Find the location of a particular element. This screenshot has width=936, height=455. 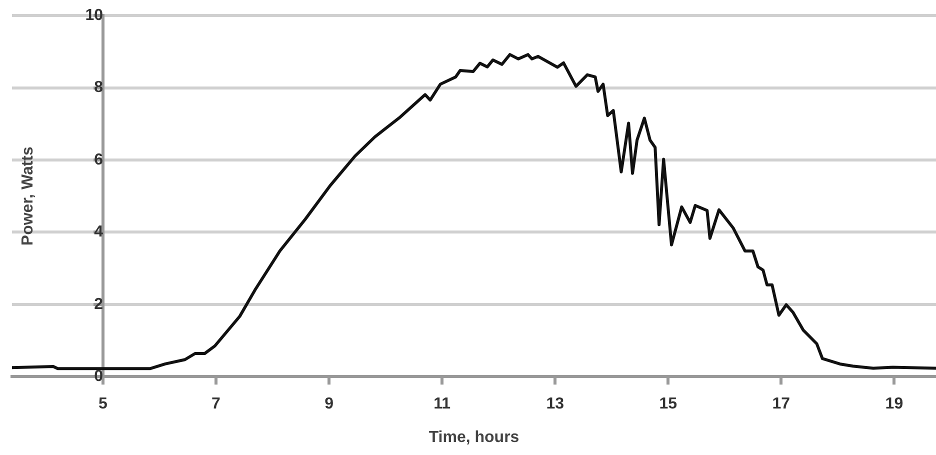

x-tick-label: 17 is located at coordinates (781, 404).